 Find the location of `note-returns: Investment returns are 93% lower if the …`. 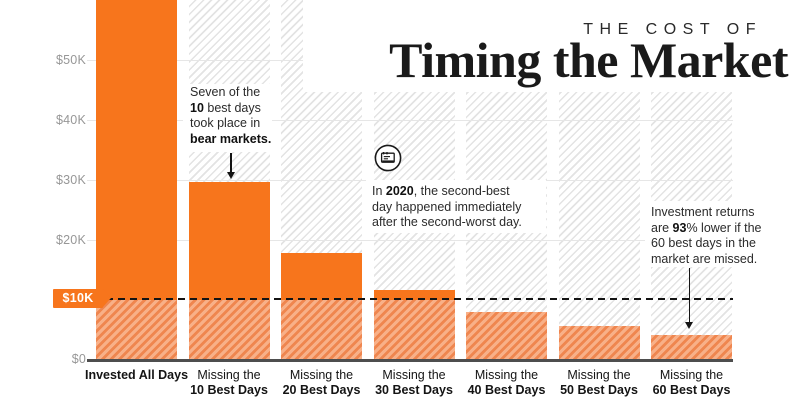

note-returns: Investment returns are 93% lower if the … is located at coordinates (706, 235).